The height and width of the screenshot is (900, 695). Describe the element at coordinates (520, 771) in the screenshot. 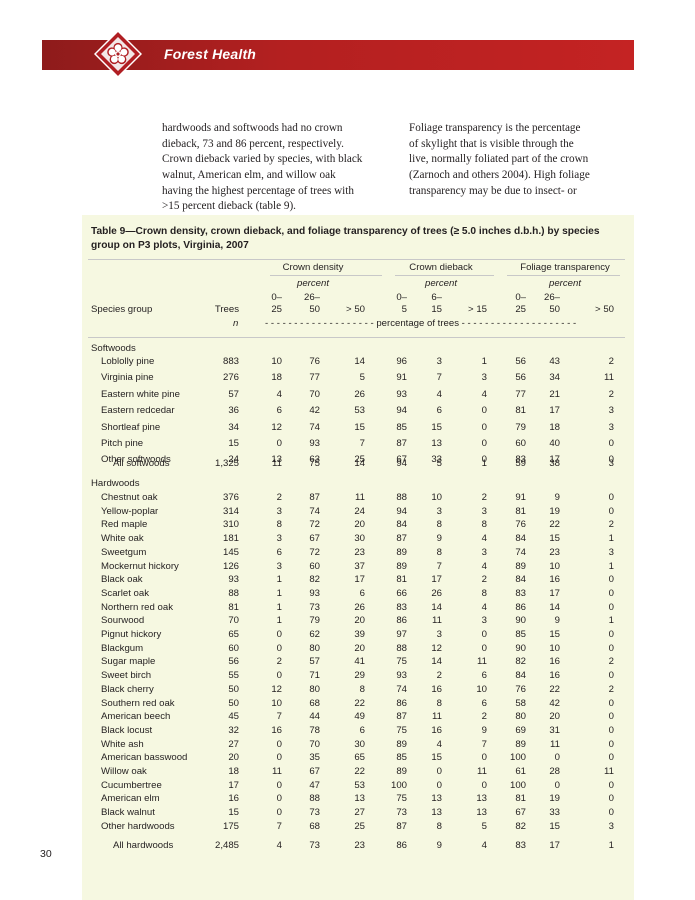

I see `percent-value: 61` at that location.